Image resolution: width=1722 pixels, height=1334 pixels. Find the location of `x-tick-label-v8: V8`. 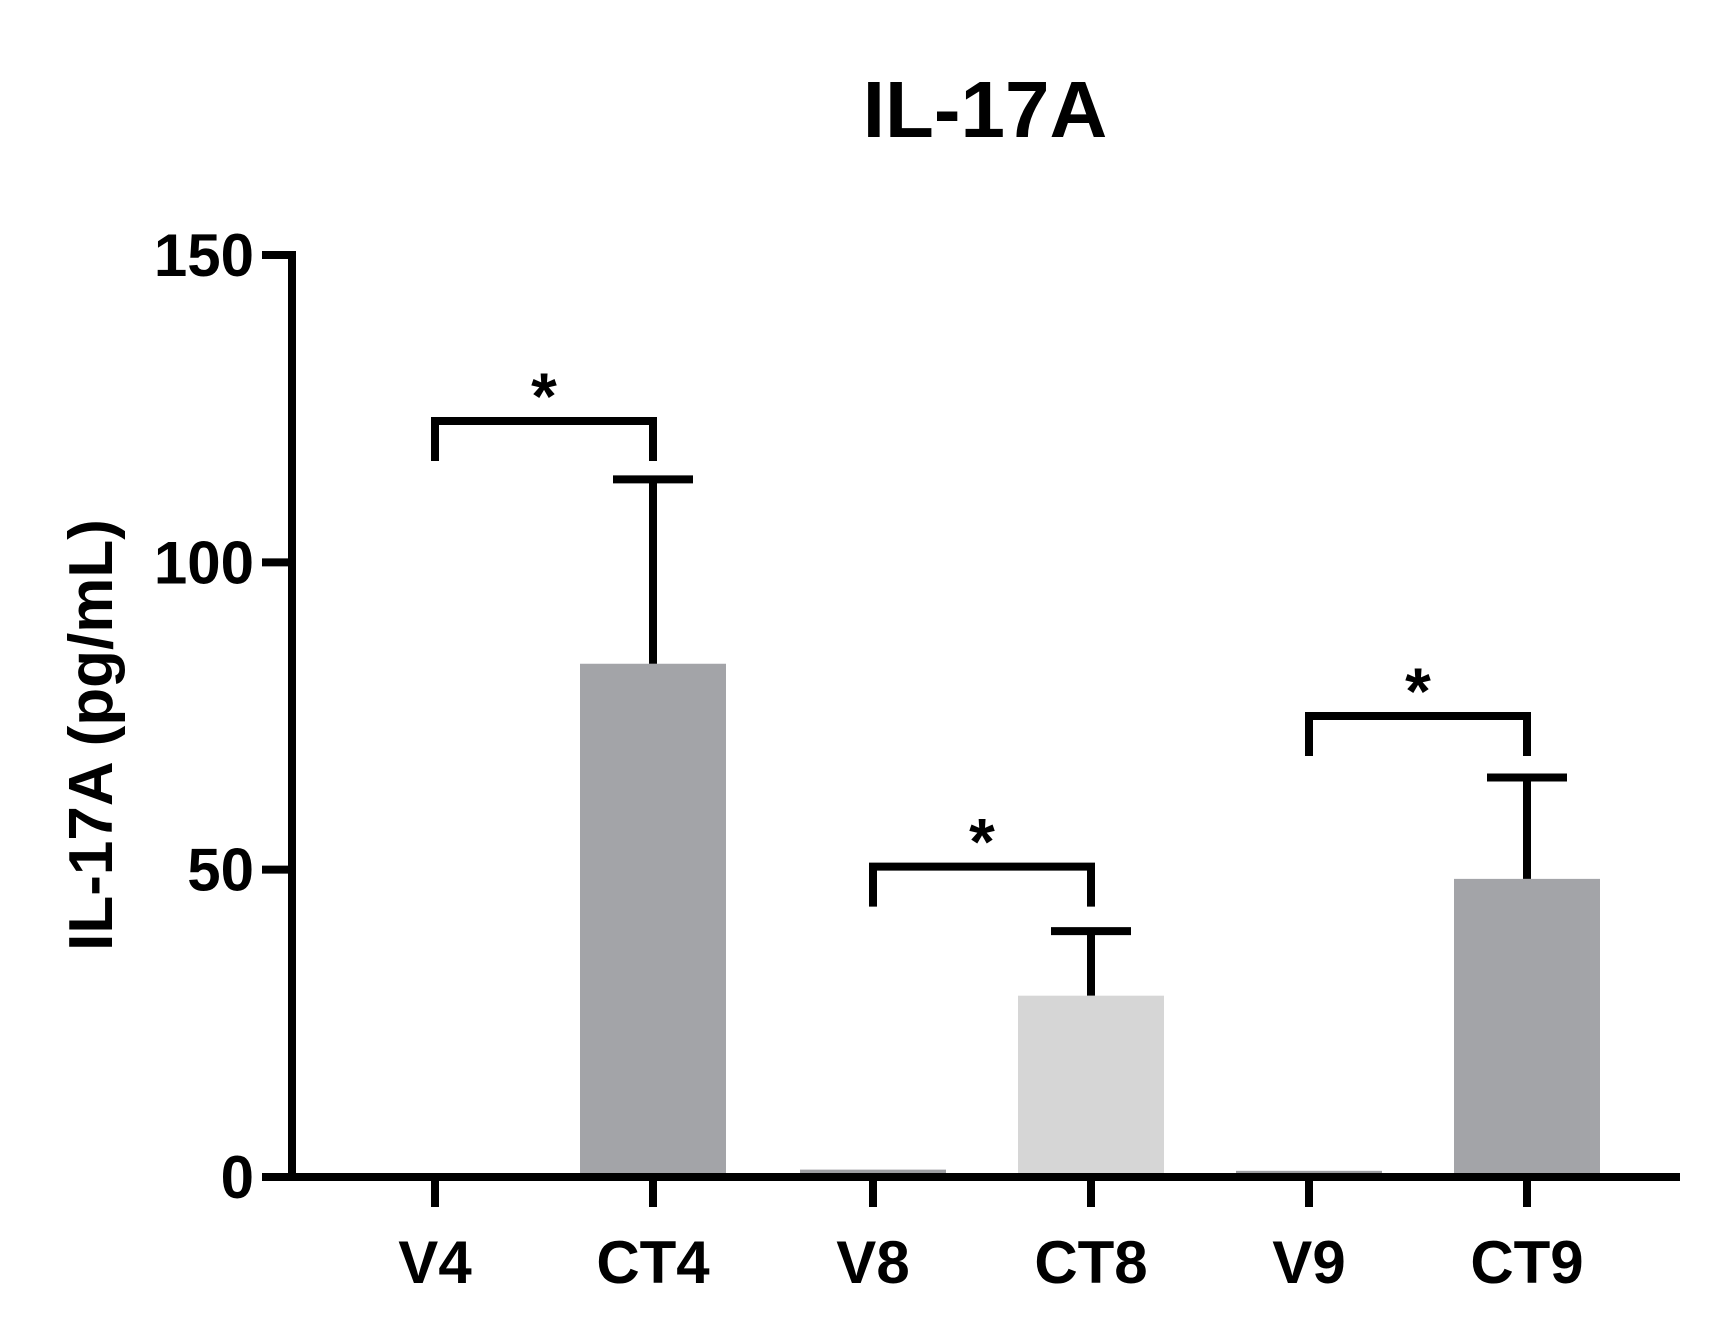

x-tick-label-v8: V8 is located at coordinates (872, 1262).